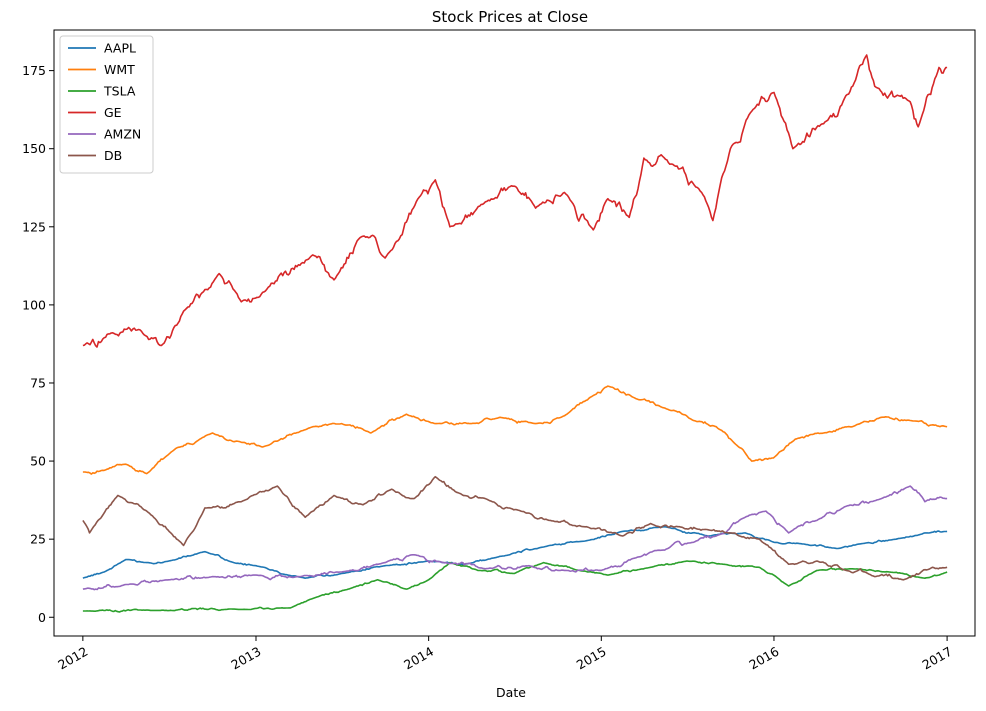 This screenshot has width=986, height=711. Describe the element at coordinates (34, 70) in the screenshot. I see `y-tick-label: 175` at that location.